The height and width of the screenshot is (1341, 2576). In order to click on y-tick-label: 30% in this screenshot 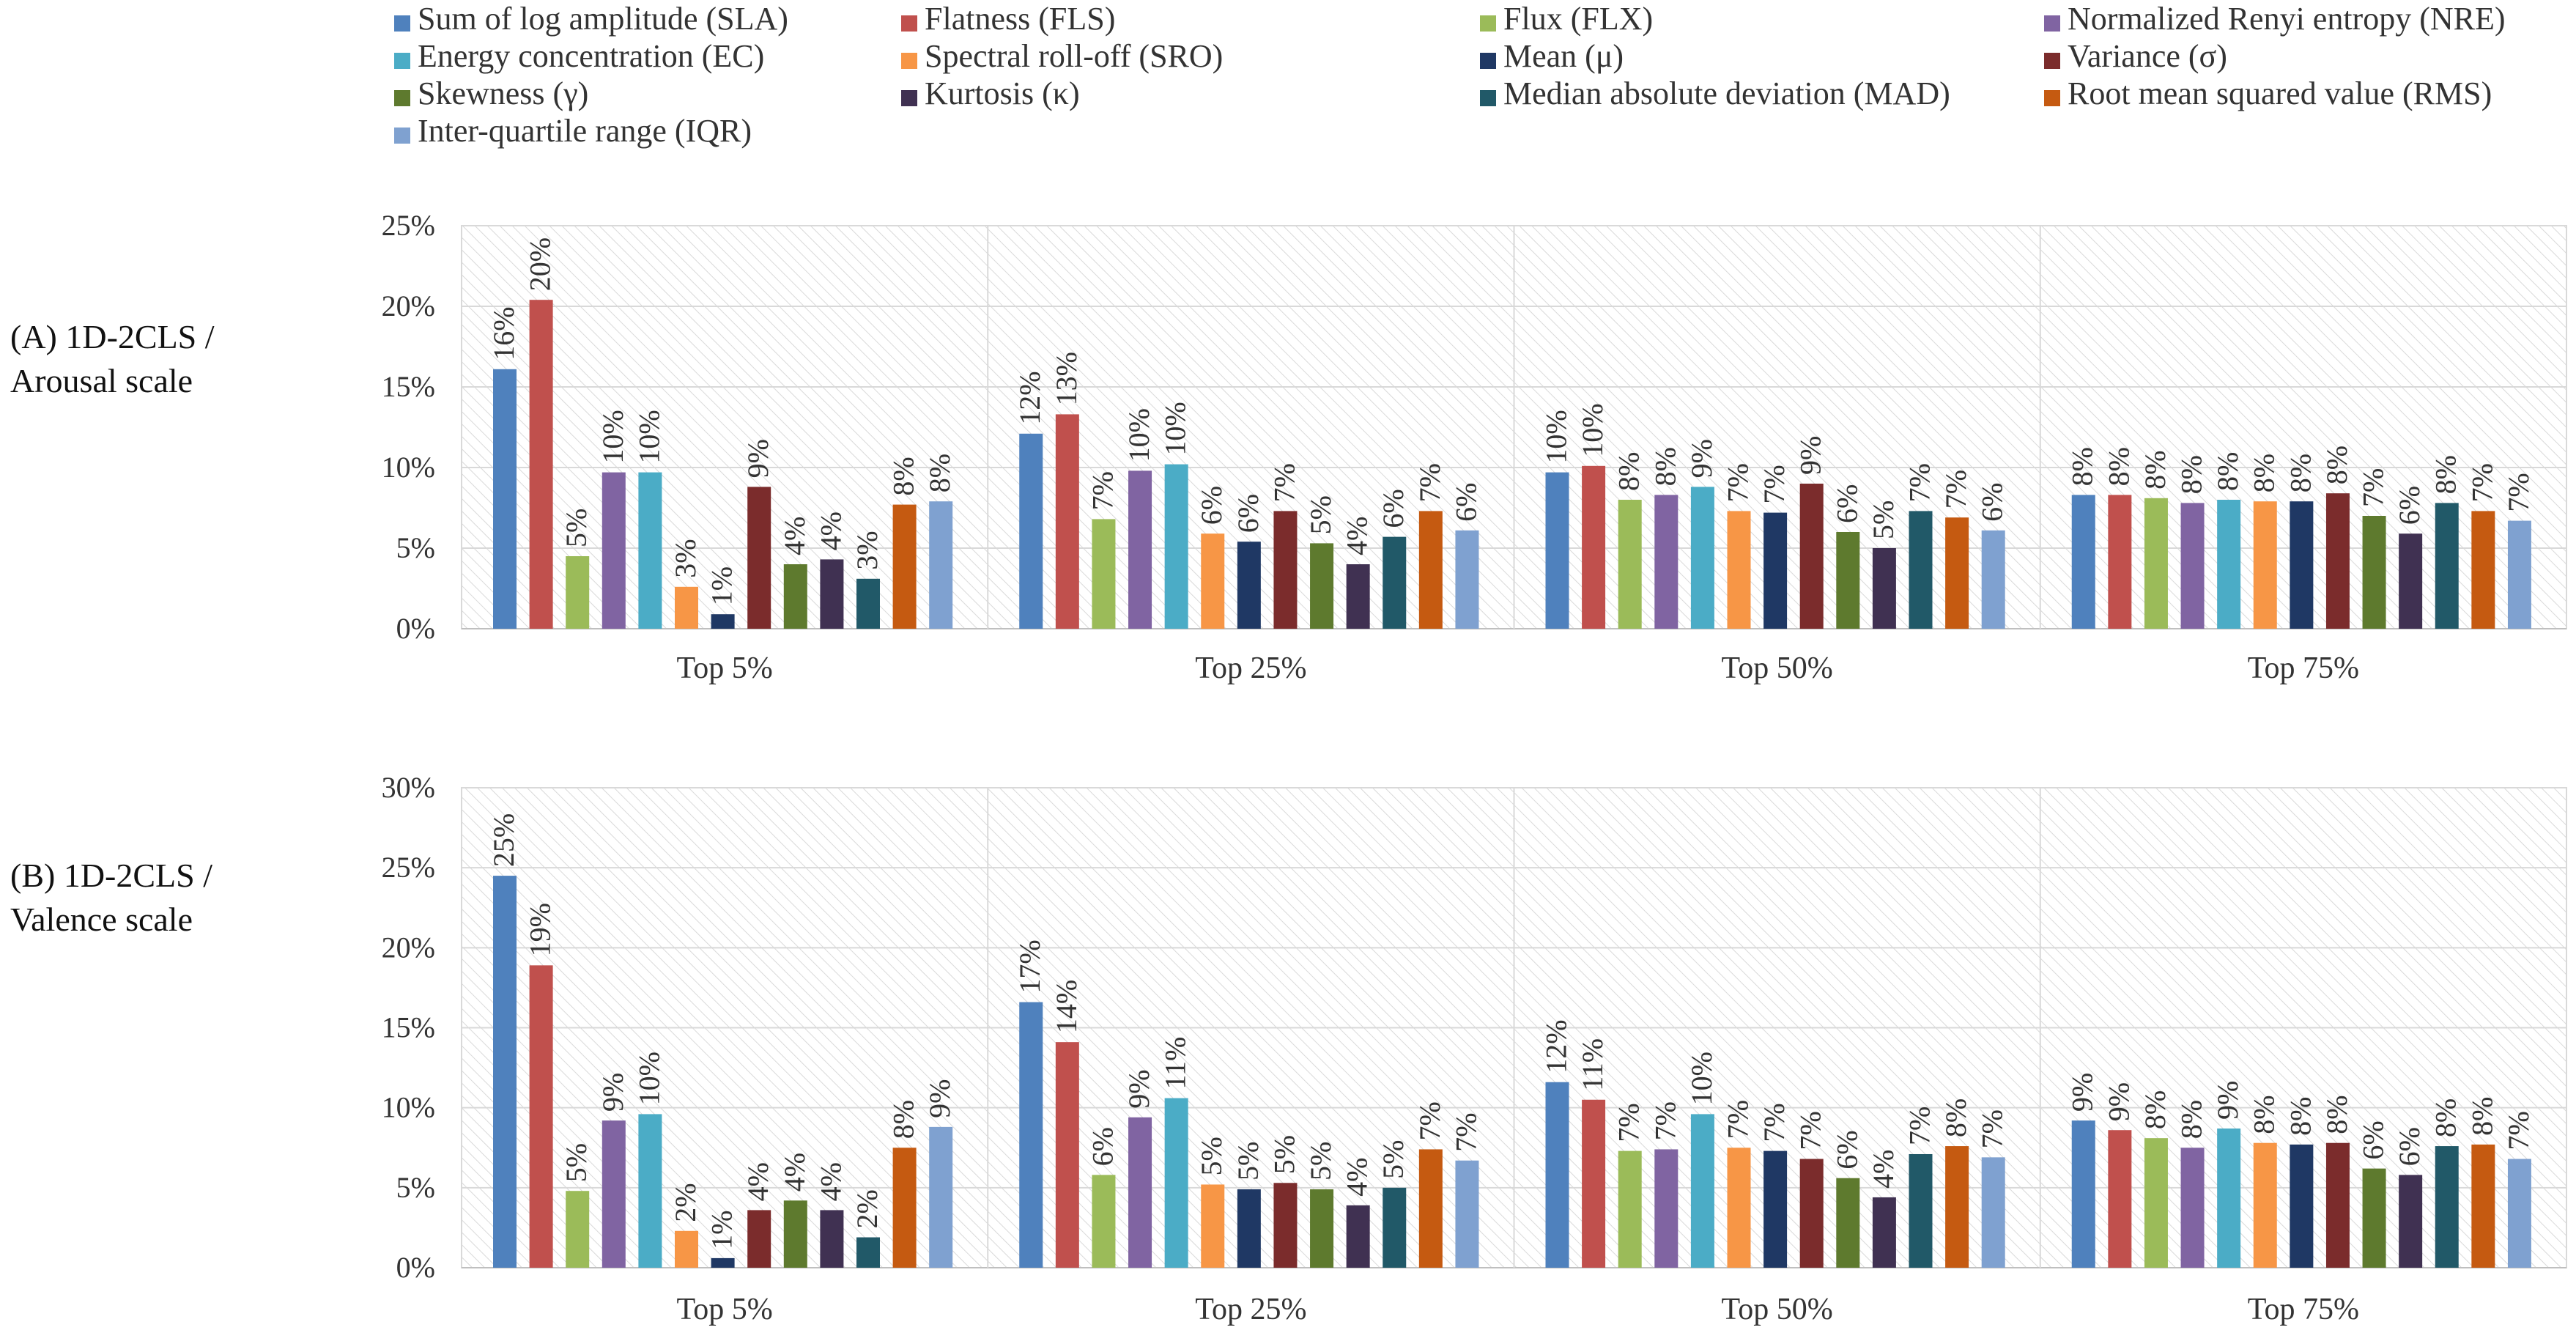, I will do `click(408, 787)`.